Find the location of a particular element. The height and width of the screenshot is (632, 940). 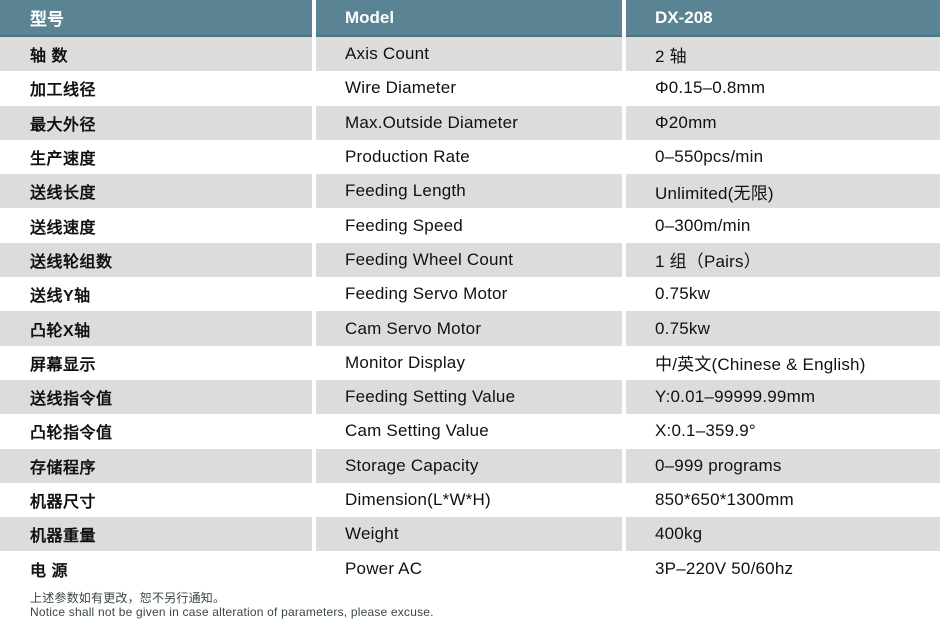

table-row: 存储程序 Storage Capacity 0–999 programs is located at coordinates (470, 465).